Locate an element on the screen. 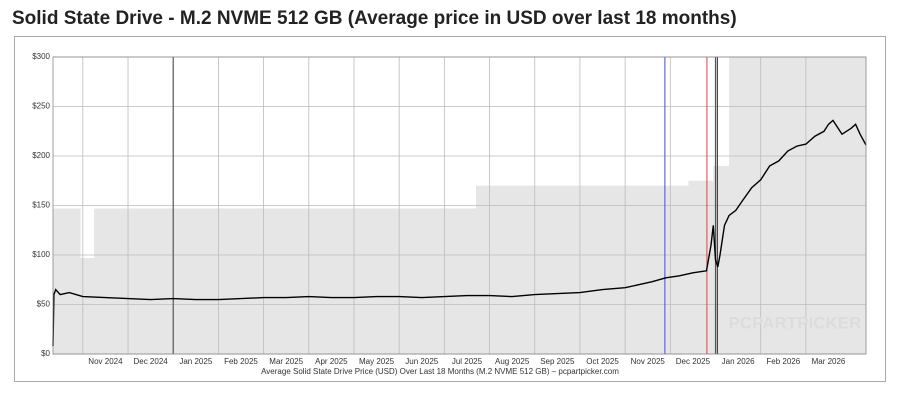  x-tick-label: Nov 2025 is located at coordinates (648, 361).